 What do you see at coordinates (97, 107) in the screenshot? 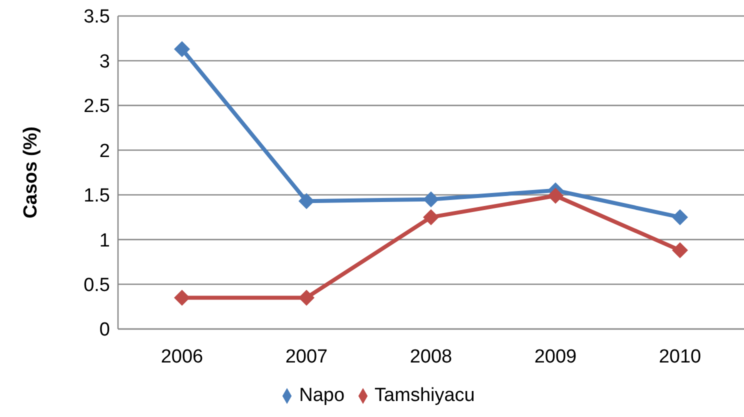
I see `y-tick-label: 2.5` at bounding box center [97, 107].